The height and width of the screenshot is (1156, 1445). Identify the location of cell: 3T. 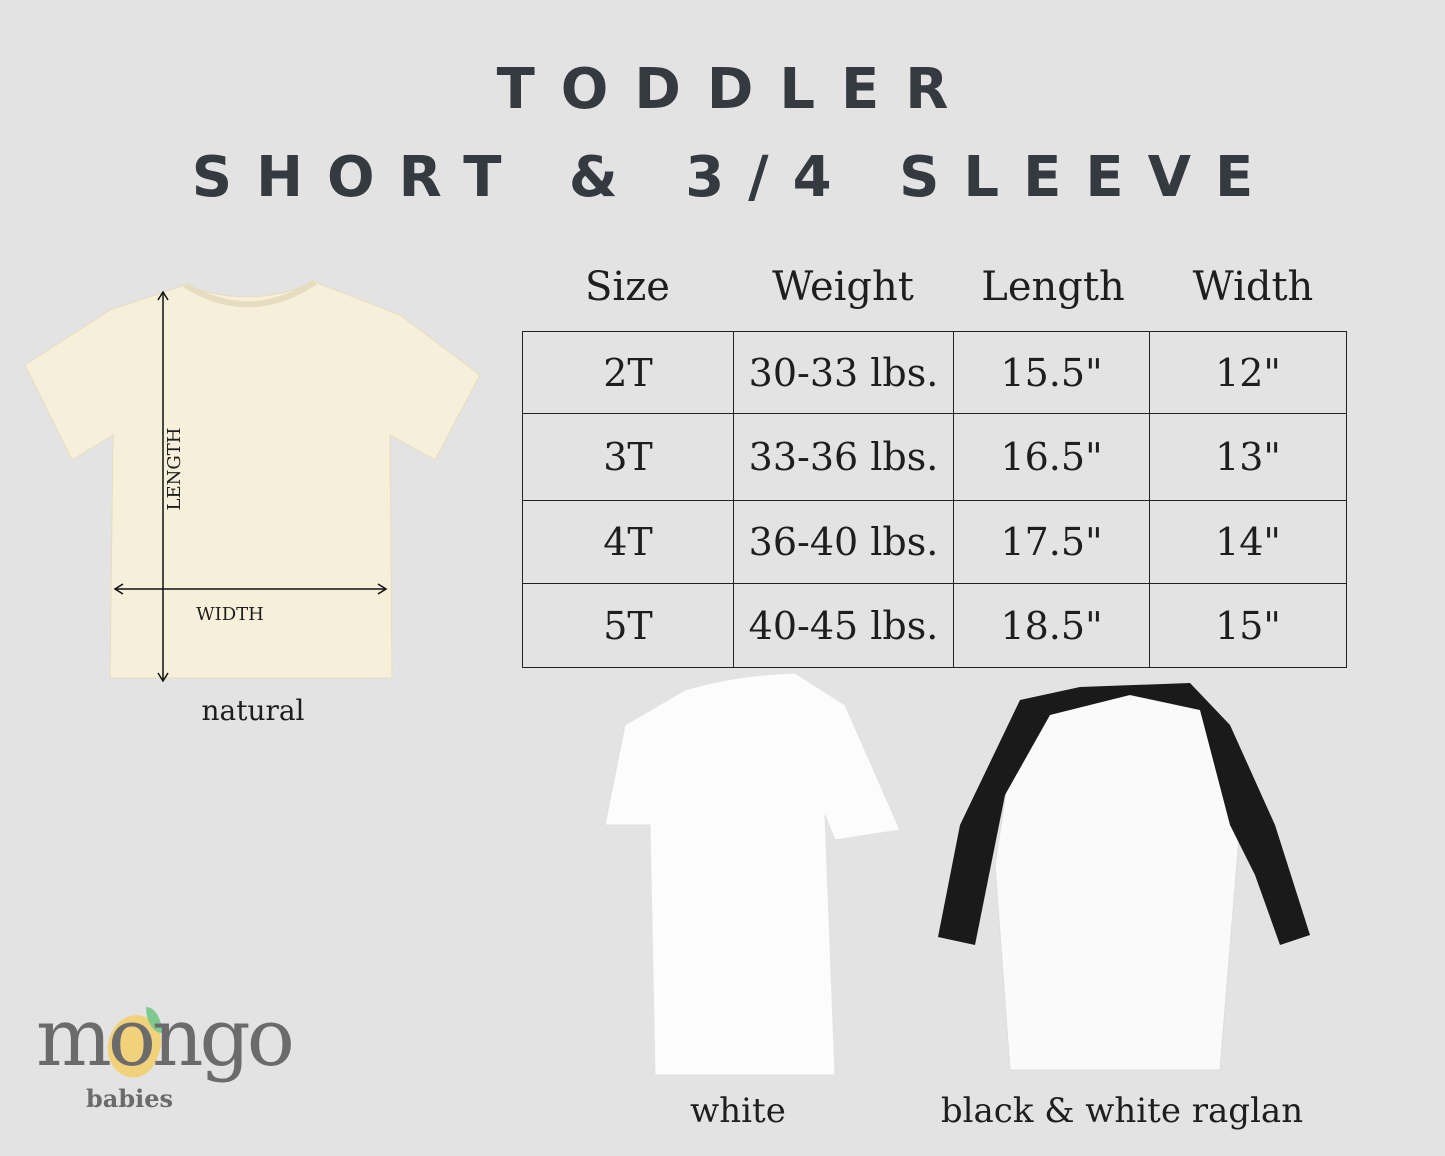
(628, 457).